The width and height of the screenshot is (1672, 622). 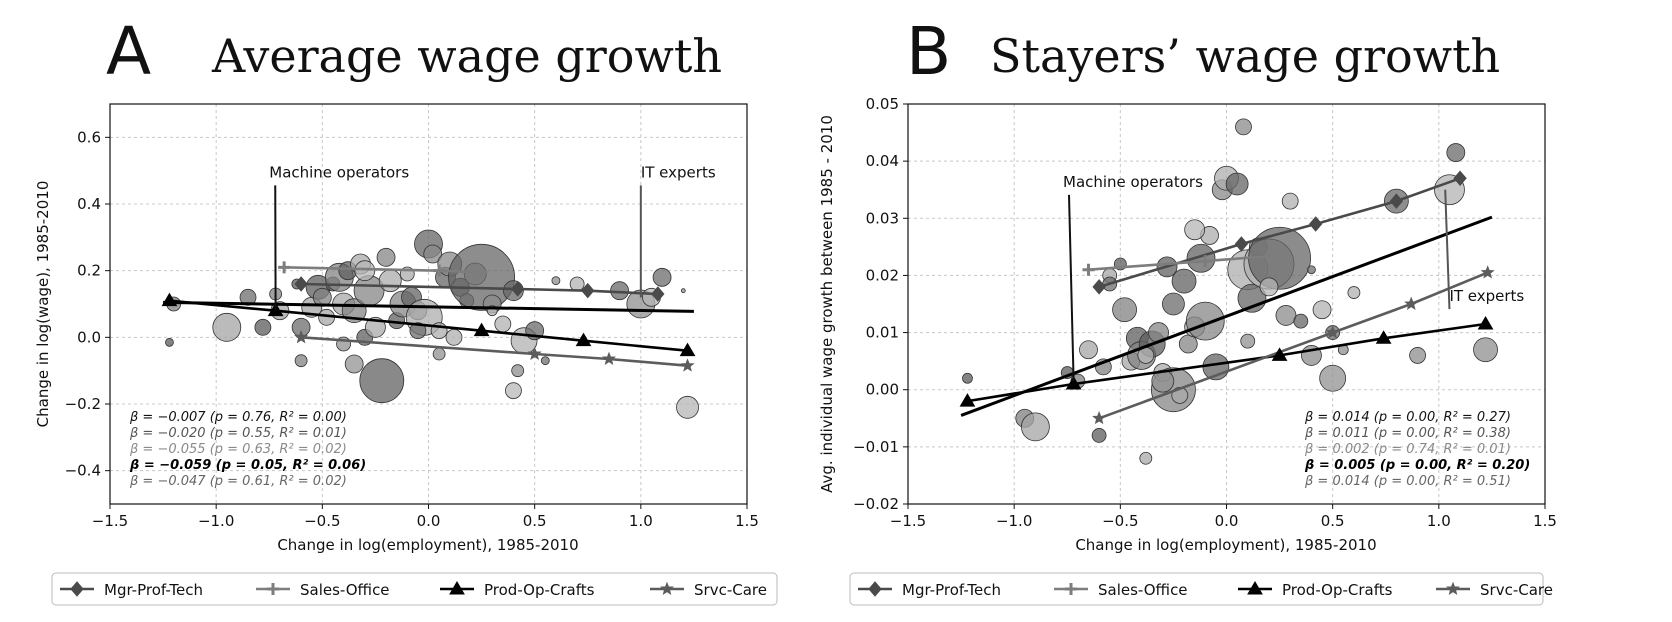 I want to click on x-tick-label: 1.5, so click(x=1545, y=521).